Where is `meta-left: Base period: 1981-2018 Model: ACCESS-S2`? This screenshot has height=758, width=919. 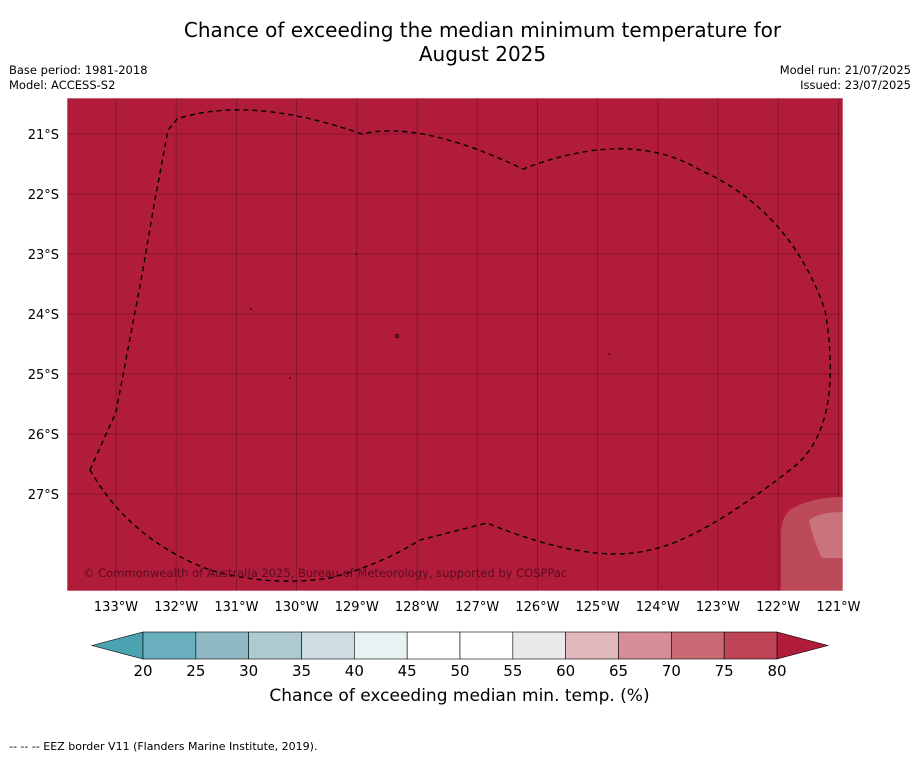
meta-left: Base period: 1981-2018 Model: ACCESS-S2 is located at coordinates (78, 78).